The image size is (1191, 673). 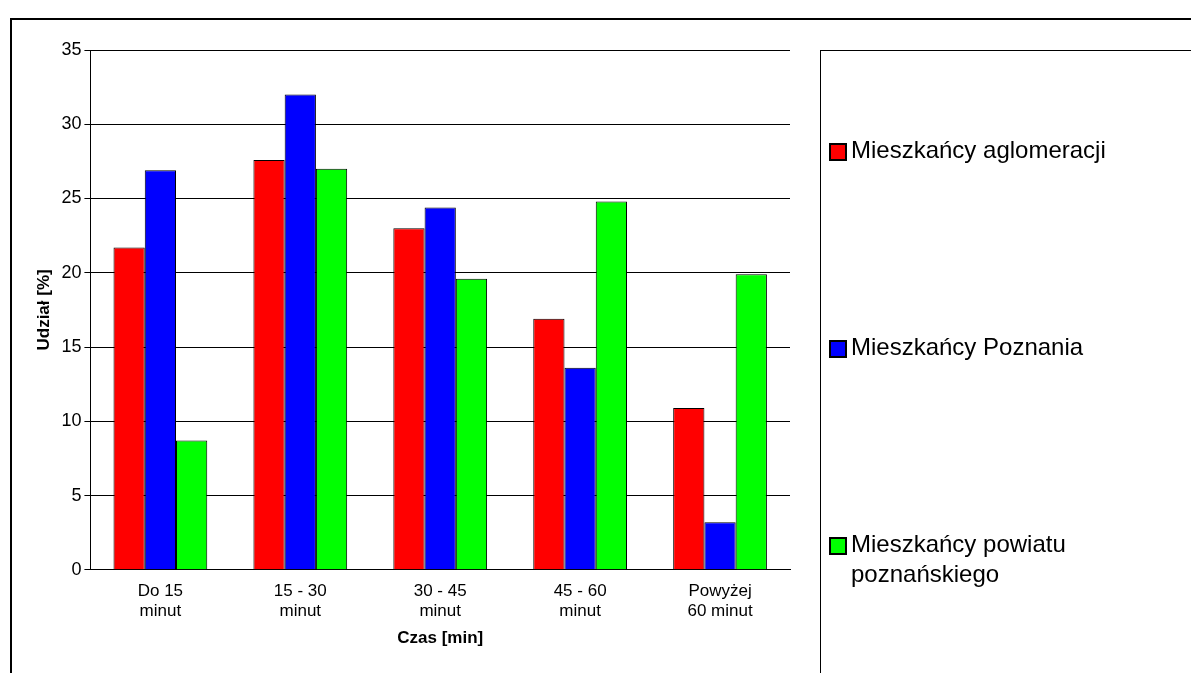 I want to click on x-tick-label: Powyżej 60 minut, so click(x=720, y=600).